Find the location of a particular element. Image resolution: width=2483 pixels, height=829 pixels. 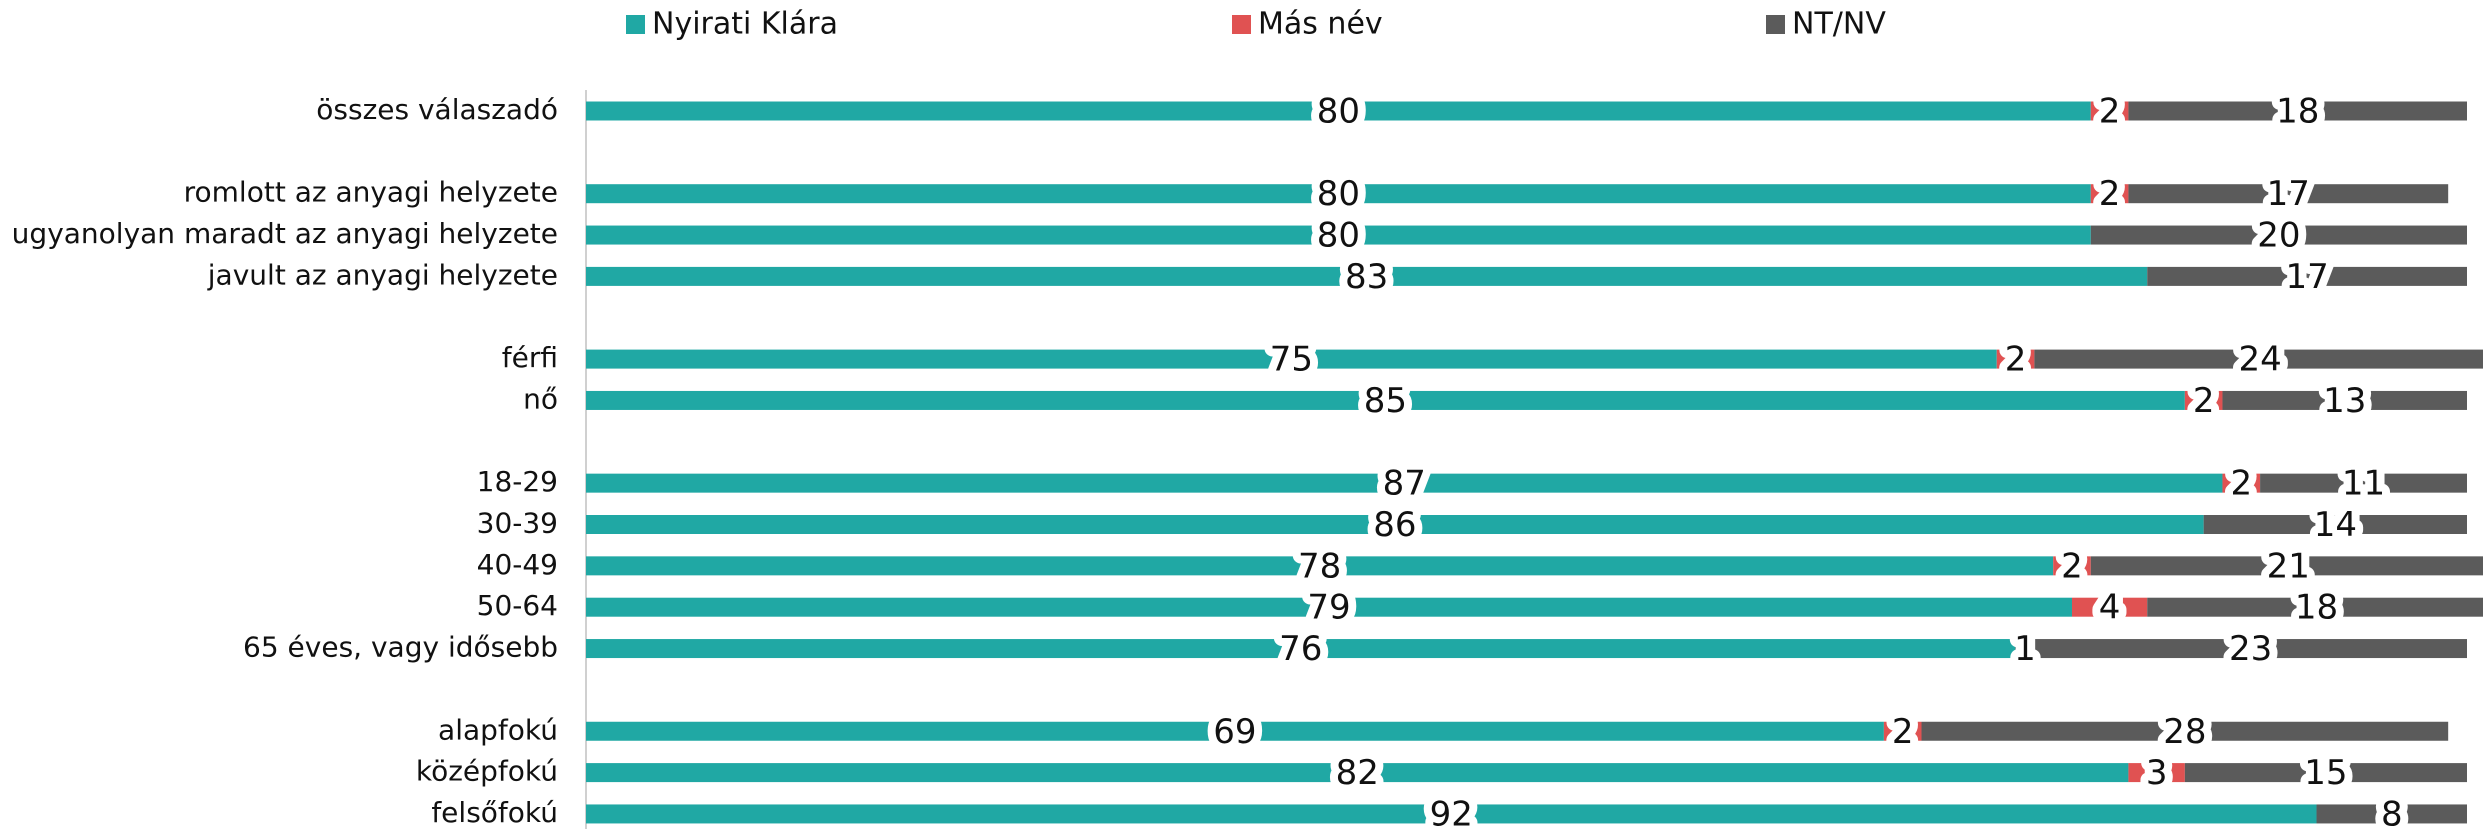

value-label: 1 is located at coordinates (2025, 649).